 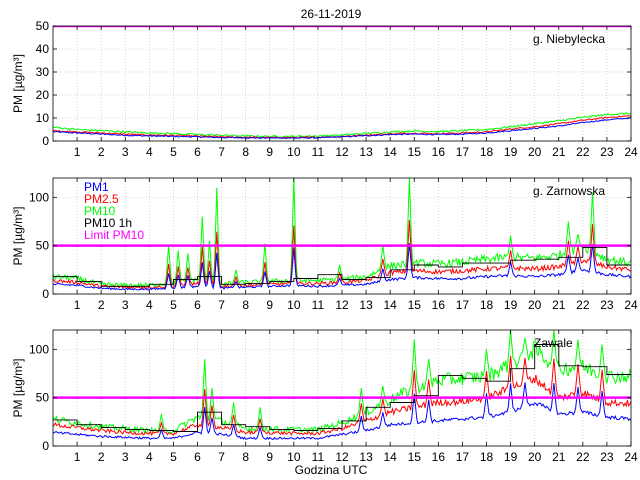 I want to click on x-axis-label: Godzina UTC, so click(x=331, y=470).